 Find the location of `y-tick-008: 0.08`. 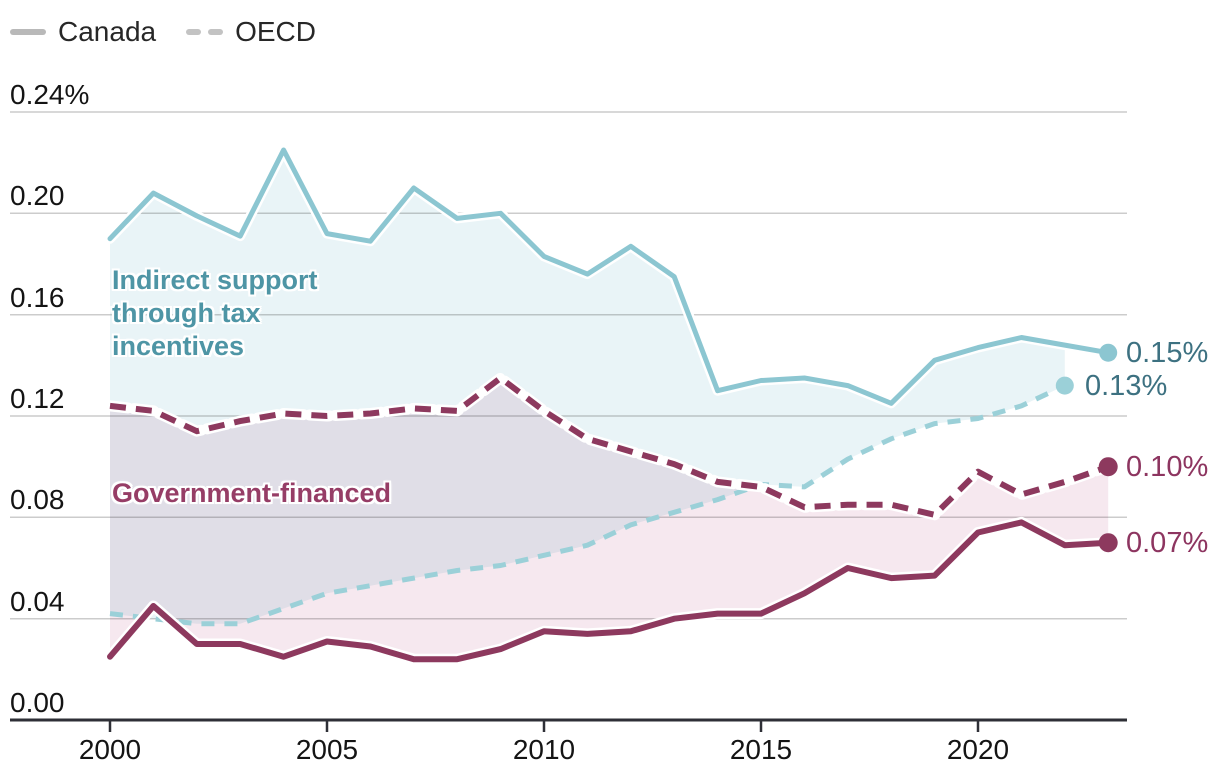

y-tick-008: 0.08 is located at coordinates (37, 499).